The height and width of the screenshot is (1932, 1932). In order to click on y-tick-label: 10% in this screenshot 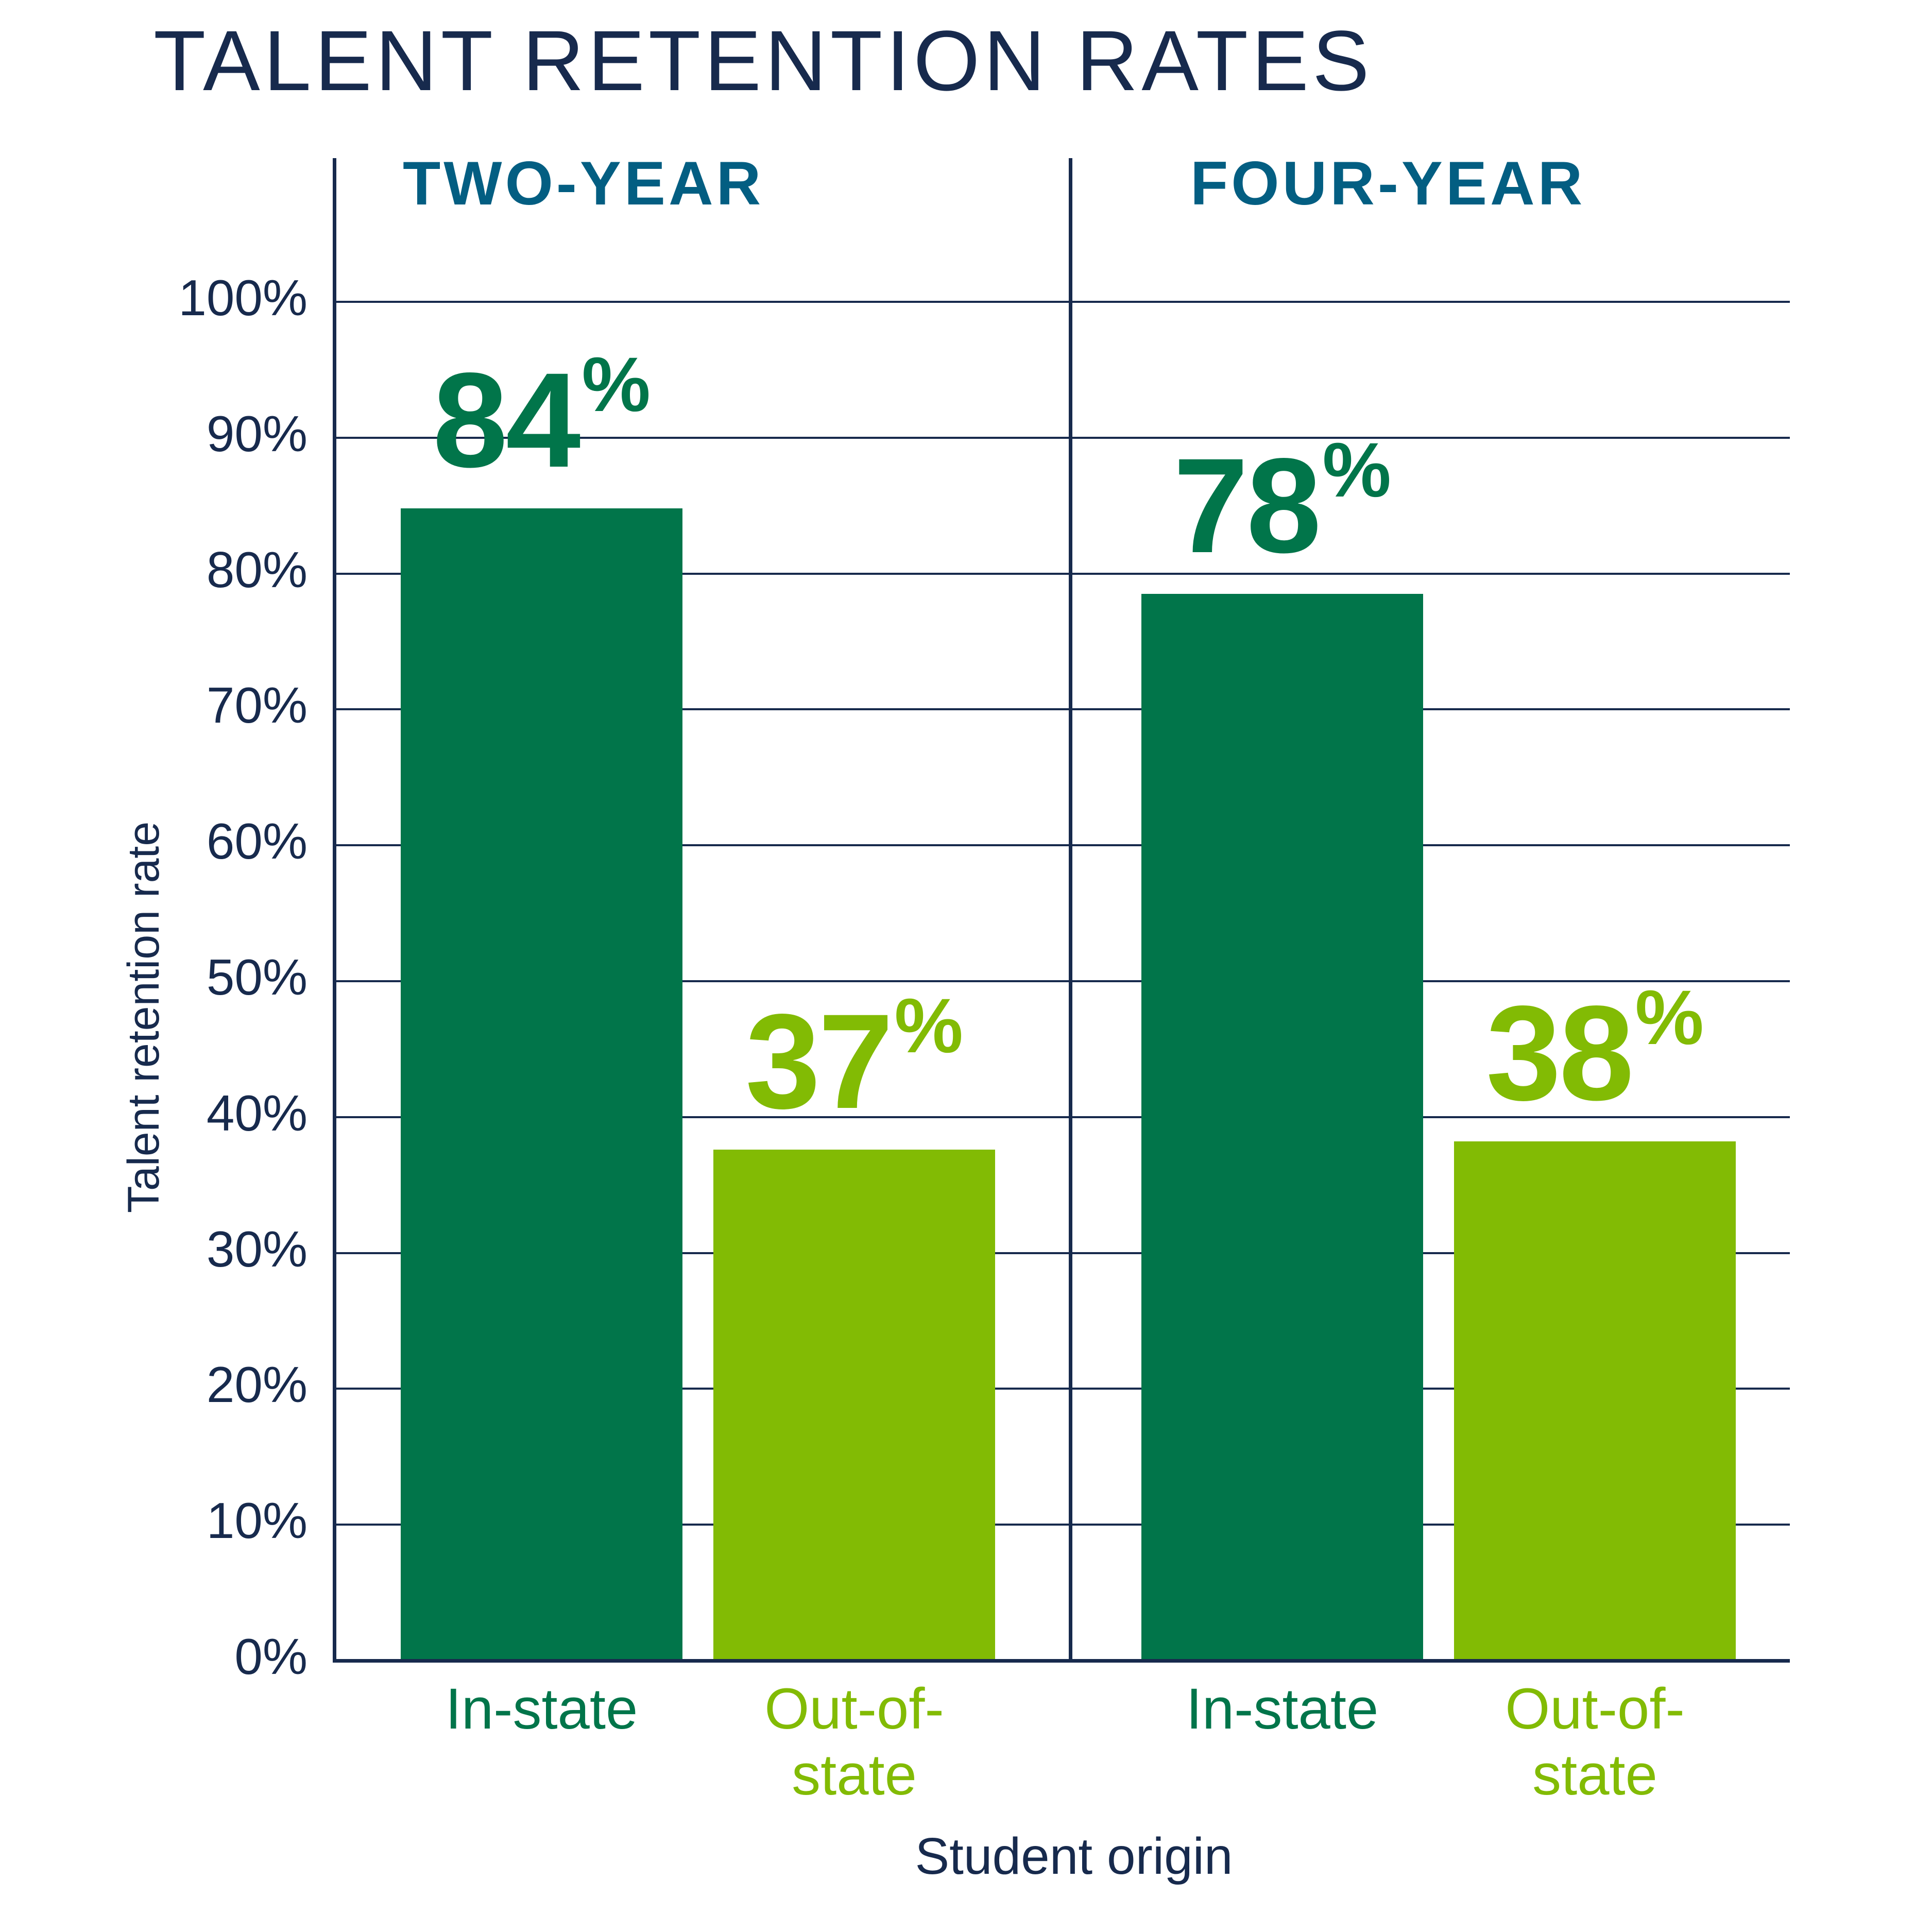, I will do `click(256, 1520)`.